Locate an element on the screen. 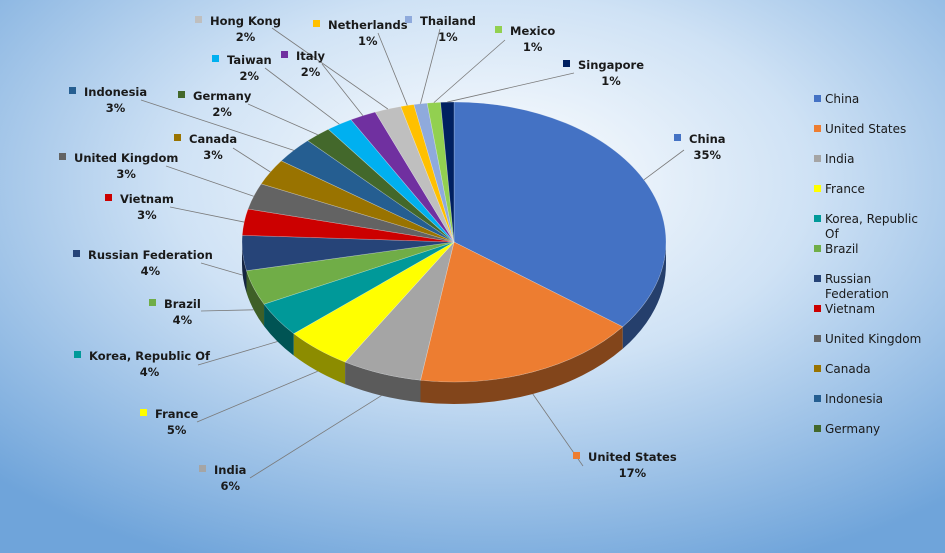 Image resolution: width=945 pixels, height=553 pixels. legend-entry-brazil: Brazil is located at coordinates (842, 249).